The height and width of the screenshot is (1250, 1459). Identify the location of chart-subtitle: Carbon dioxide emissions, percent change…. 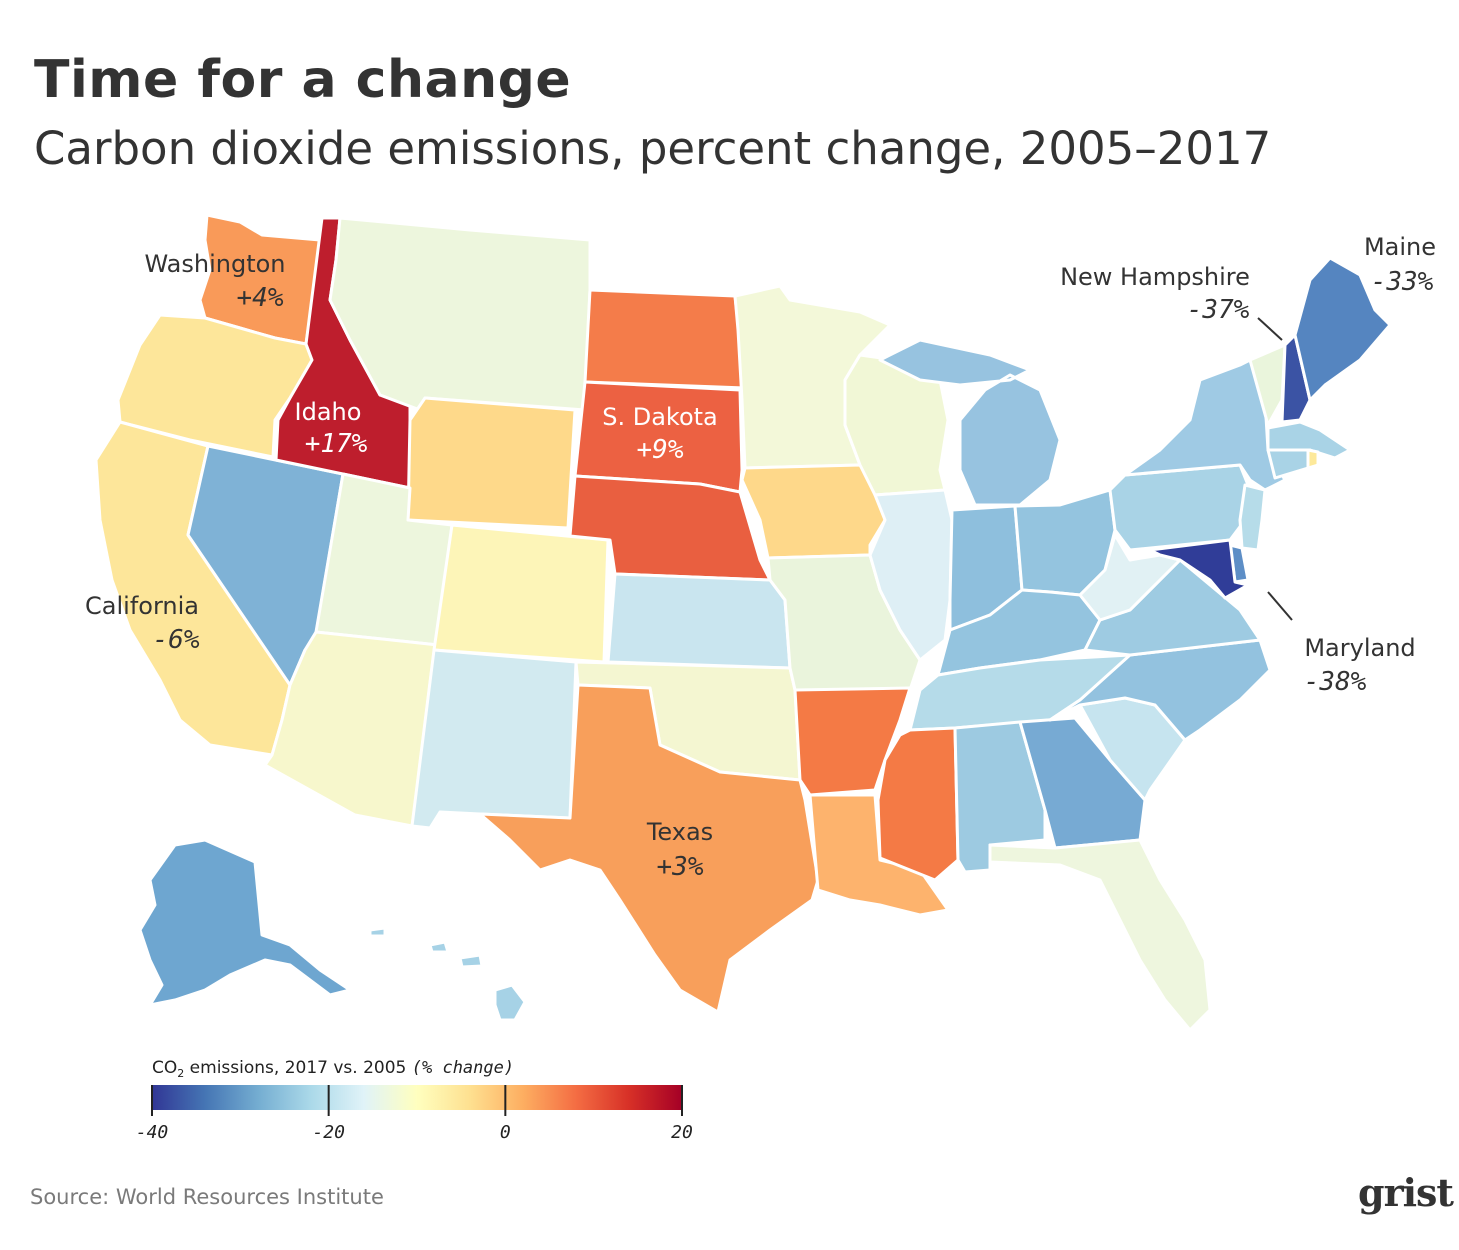
(653, 148).